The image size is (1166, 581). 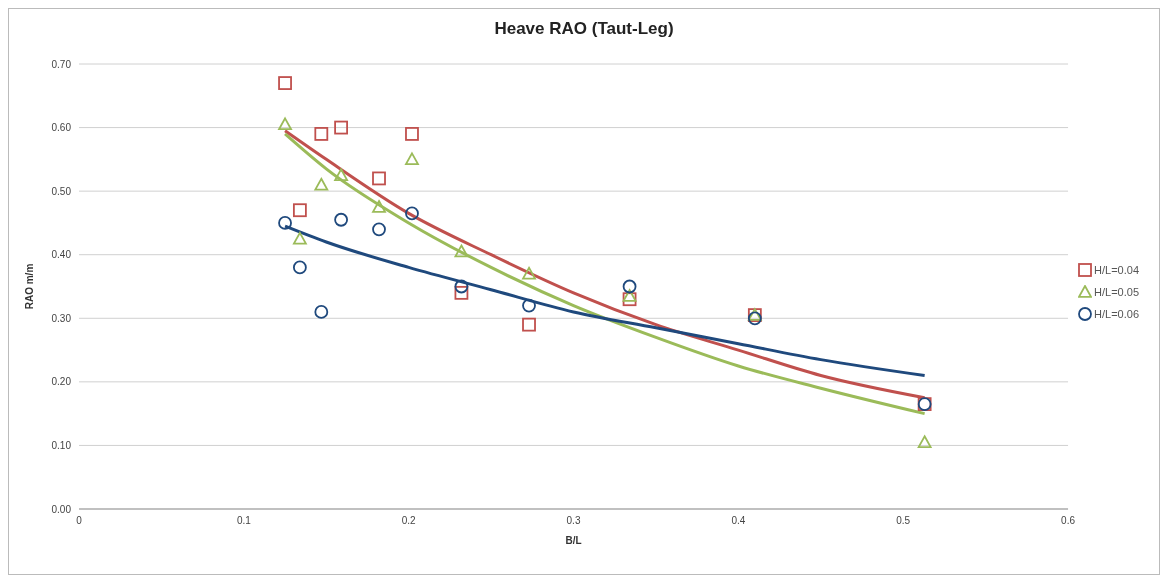 I want to click on x-tick-label: 0.6, so click(x=1068, y=521).